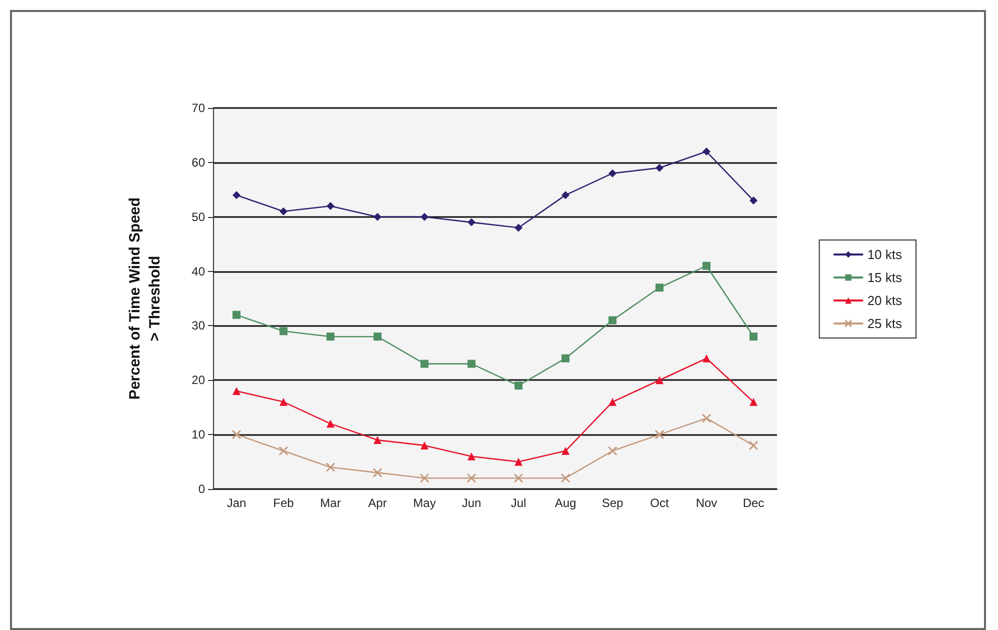 Image resolution: width=998 pixels, height=630 pixels. I want to click on x-tick-label: Dec, so click(753, 503).